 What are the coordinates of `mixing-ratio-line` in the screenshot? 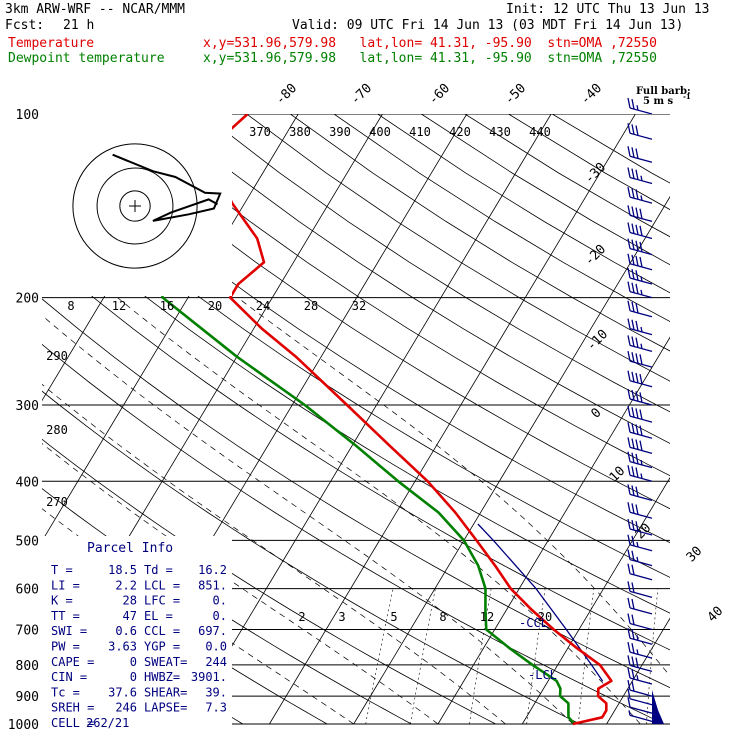 It's located at (423, 656).